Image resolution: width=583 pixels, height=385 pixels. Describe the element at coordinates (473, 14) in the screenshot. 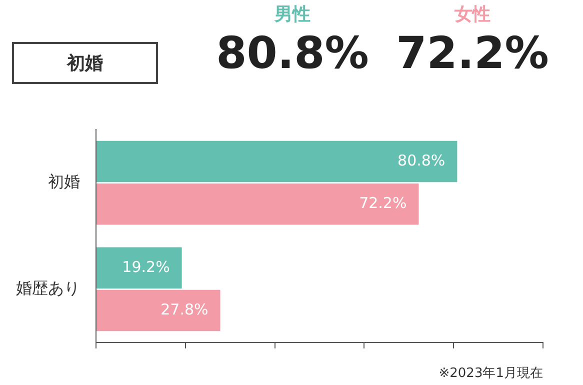

I see `text: 女性` at that location.